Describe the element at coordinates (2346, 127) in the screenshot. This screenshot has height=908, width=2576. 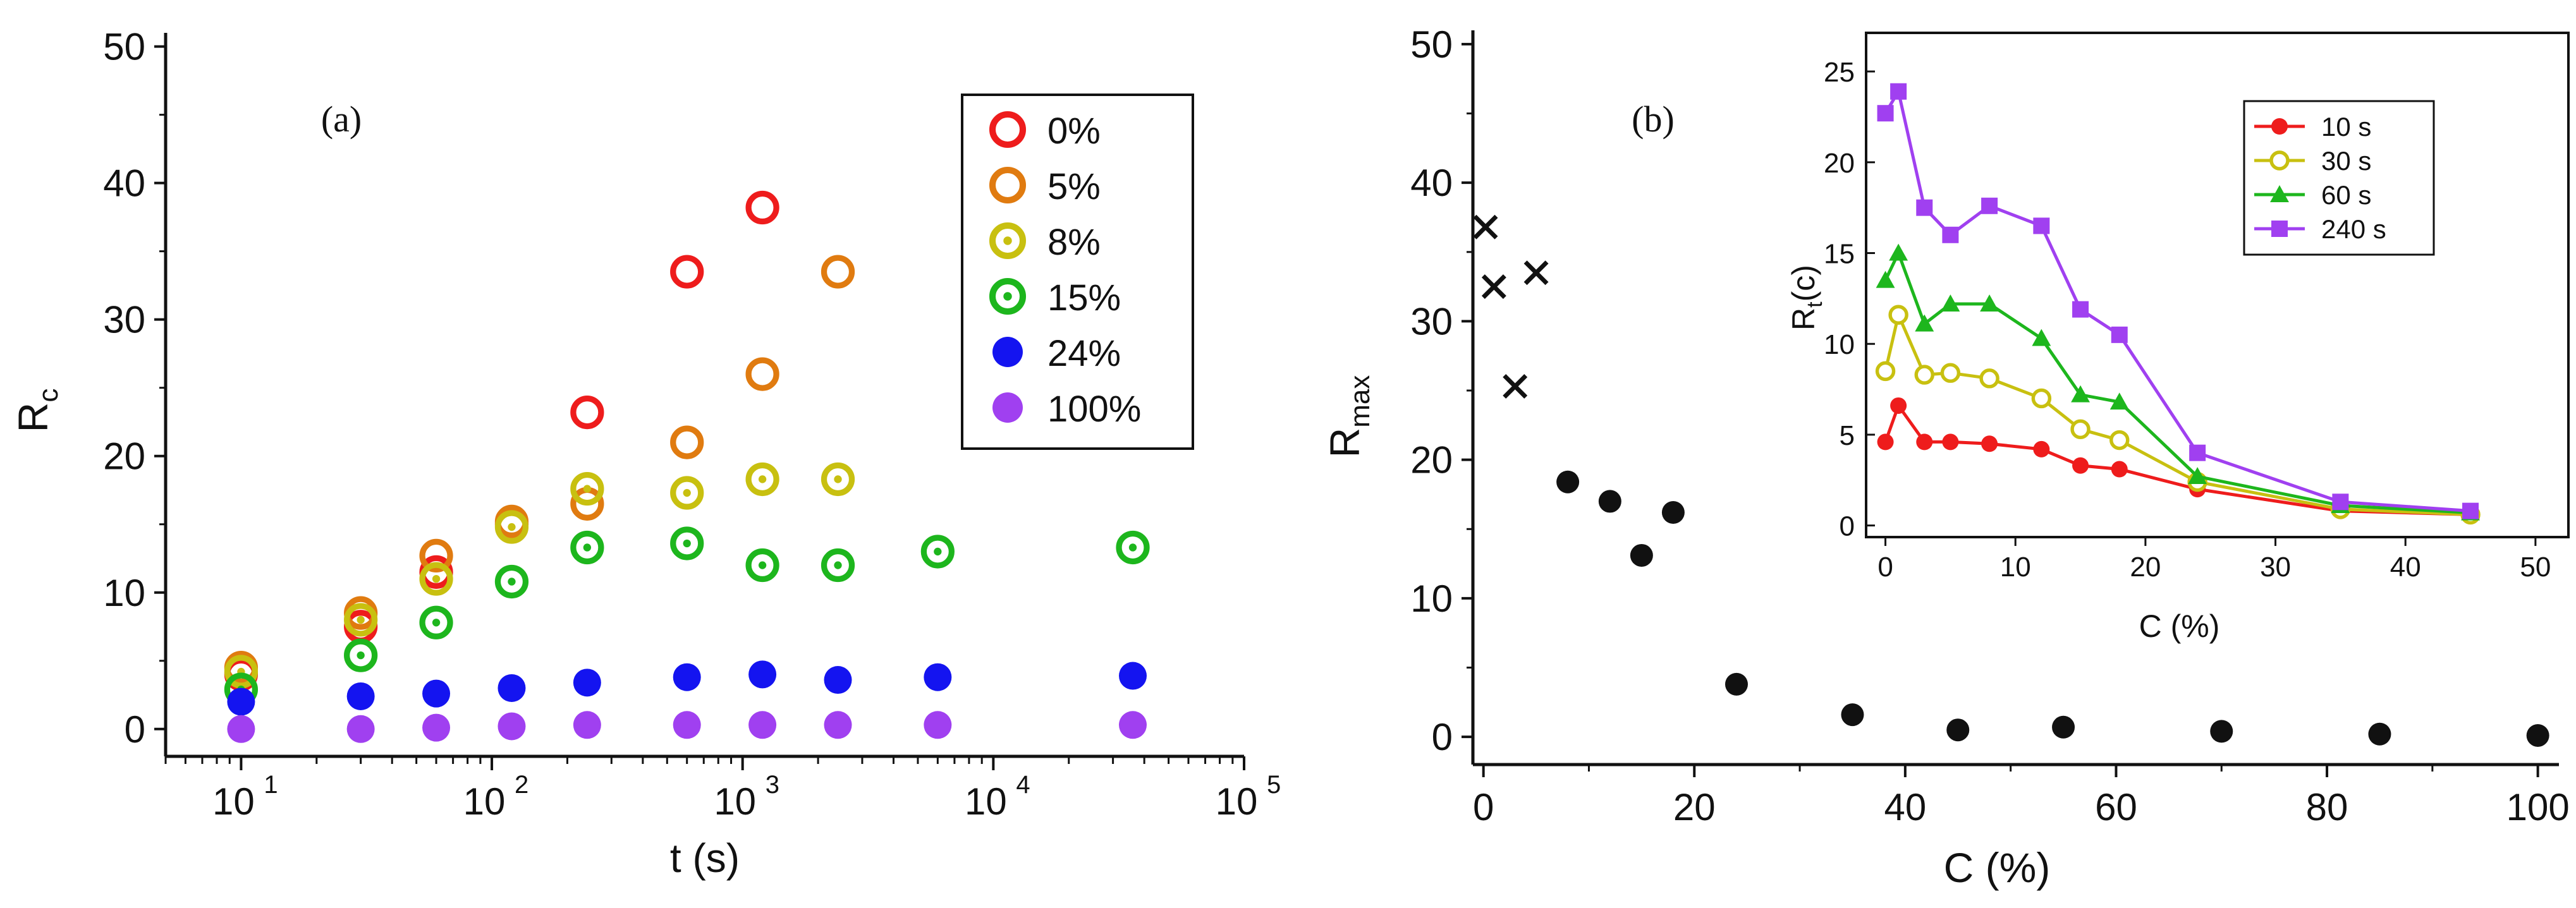
I see `b-inset-legend-label: 10 s` at that location.